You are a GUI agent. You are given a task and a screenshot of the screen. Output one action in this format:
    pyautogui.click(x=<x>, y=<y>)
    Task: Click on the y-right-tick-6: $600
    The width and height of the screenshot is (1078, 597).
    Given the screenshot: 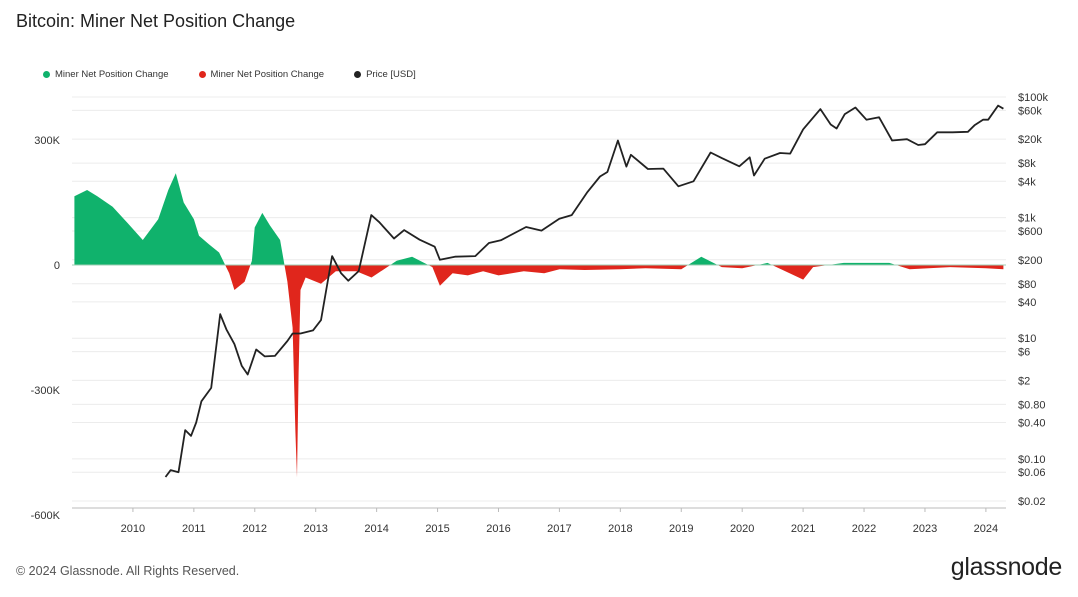 What is the action you would take?
    pyautogui.click(x=1030, y=232)
    